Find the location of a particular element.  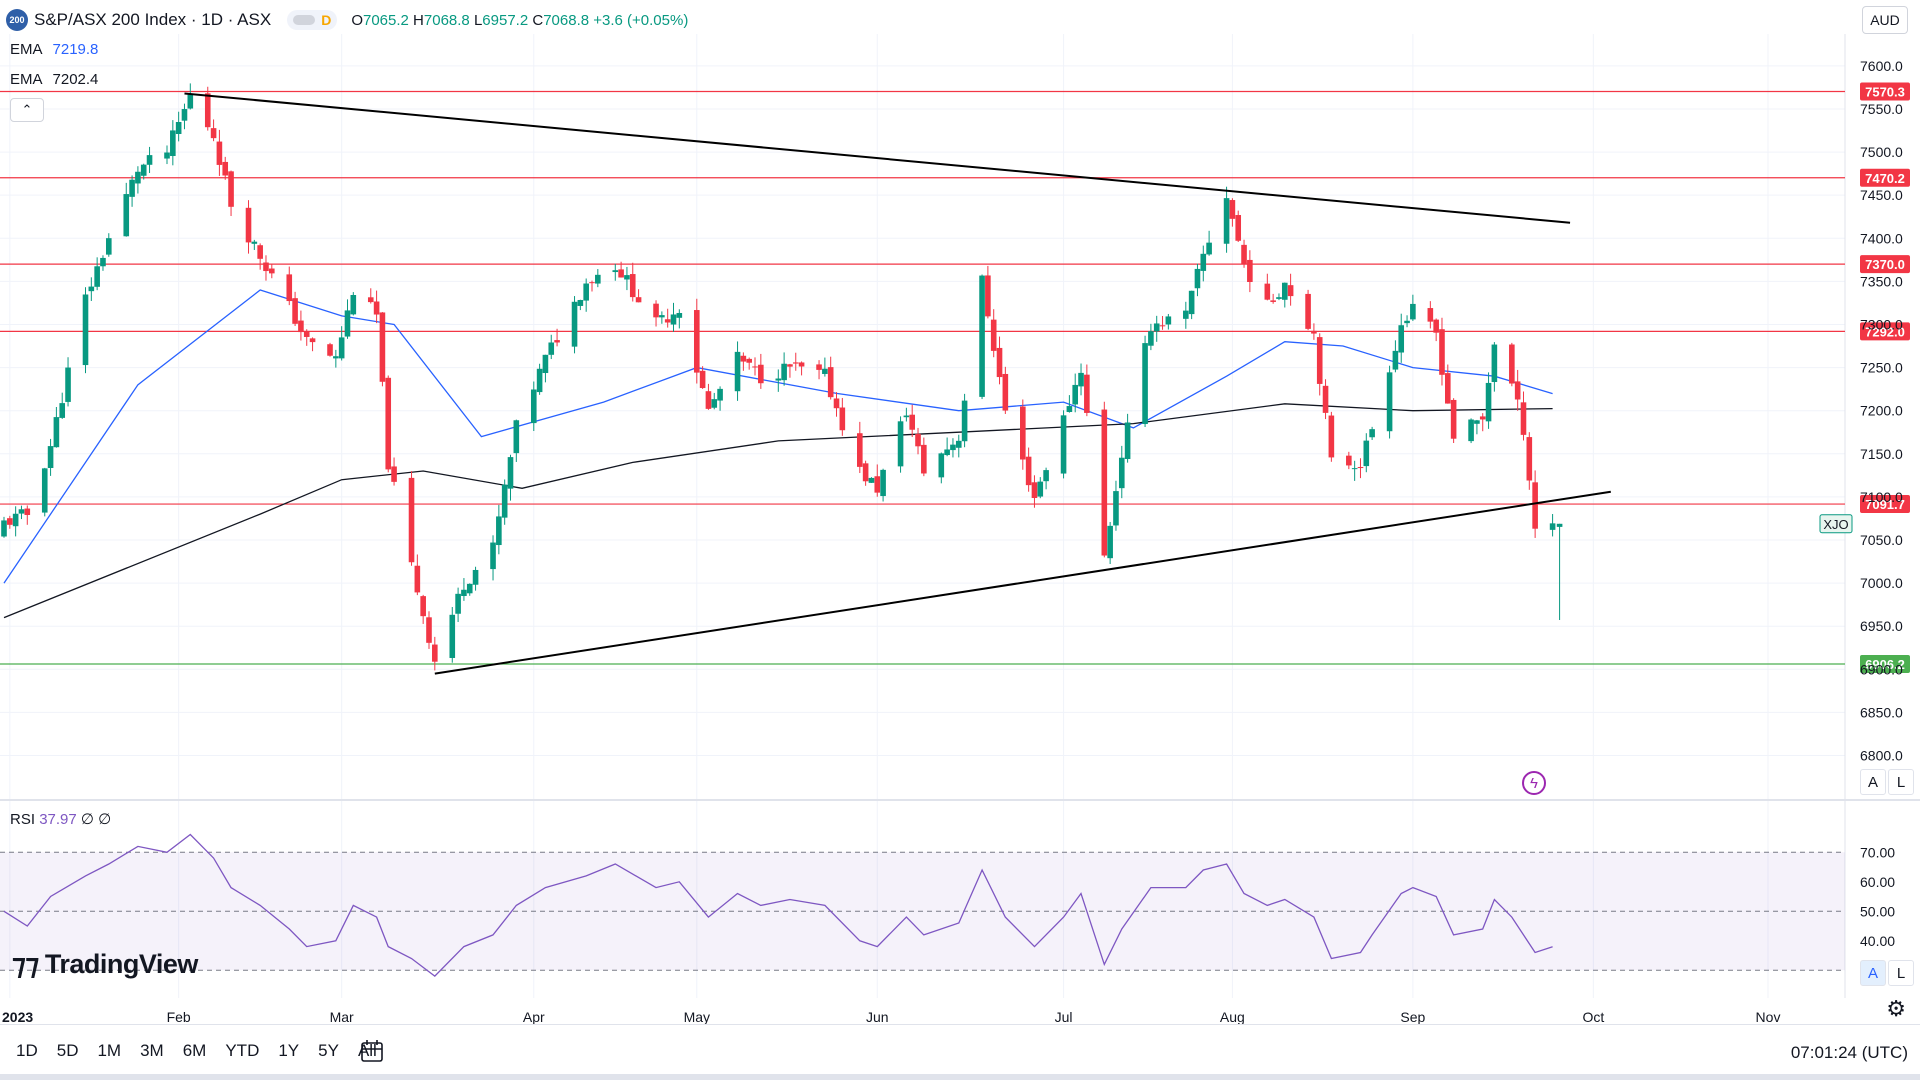

range-1m: 1M is located at coordinates (109, 1050).